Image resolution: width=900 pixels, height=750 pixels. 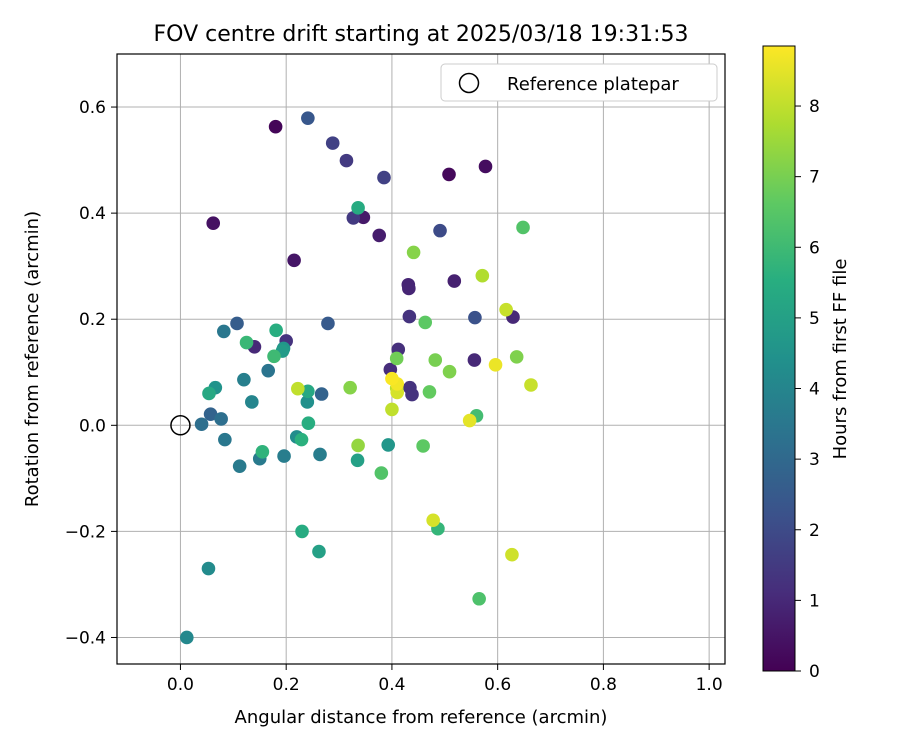 What do you see at coordinates (85, 638) in the screenshot?
I see `y-tick-label: −0.4` at bounding box center [85, 638].